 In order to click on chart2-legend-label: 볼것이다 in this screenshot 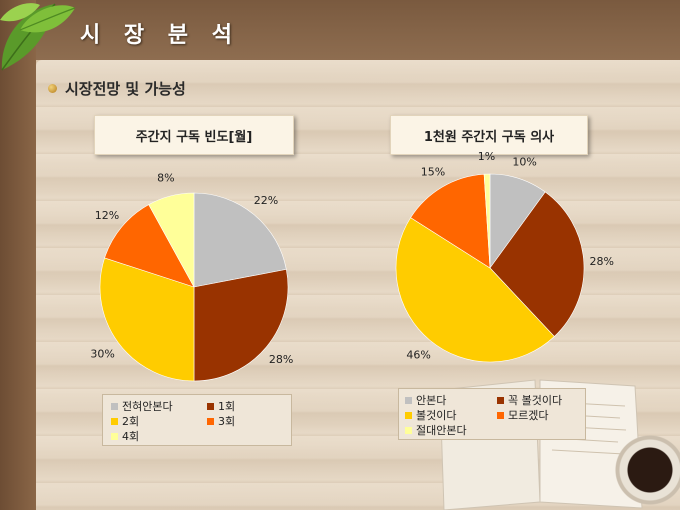, I will do `click(436, 415)`.